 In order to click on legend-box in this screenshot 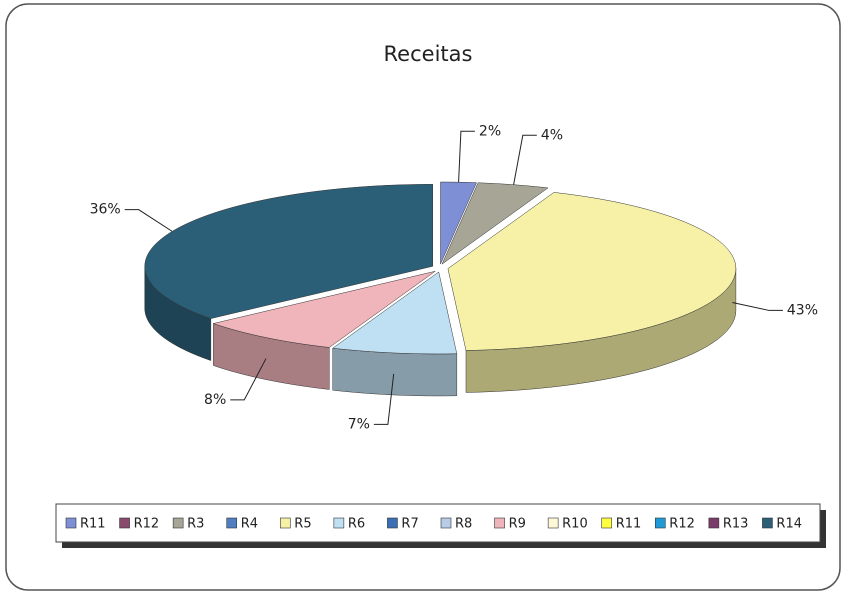, I will do `click(438, 523)`.